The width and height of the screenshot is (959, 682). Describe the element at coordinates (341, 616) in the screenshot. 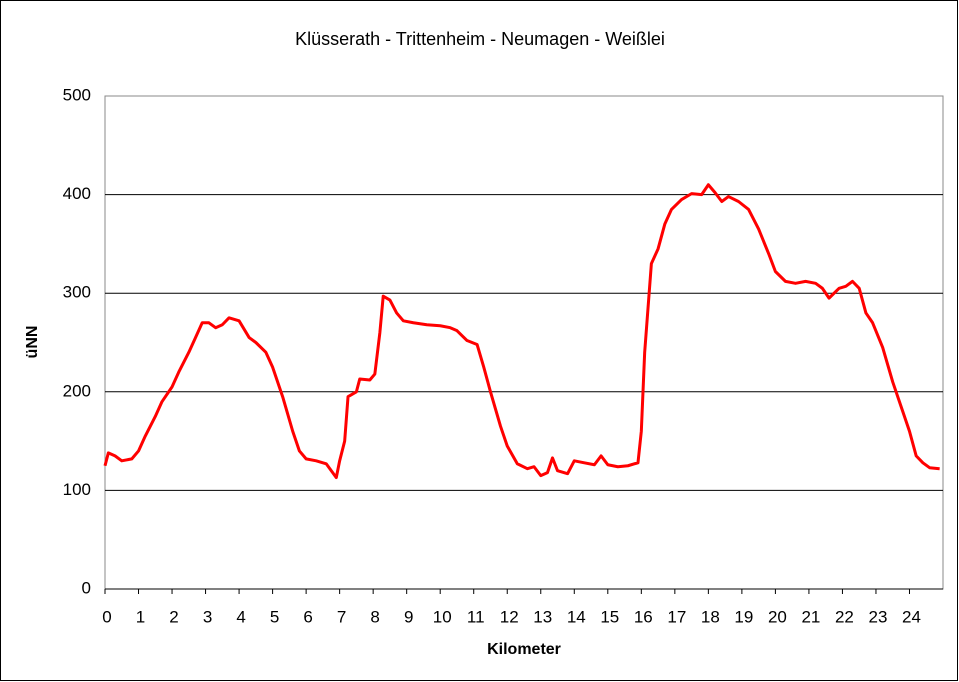

I see `x-tick-label: 7` at that location.